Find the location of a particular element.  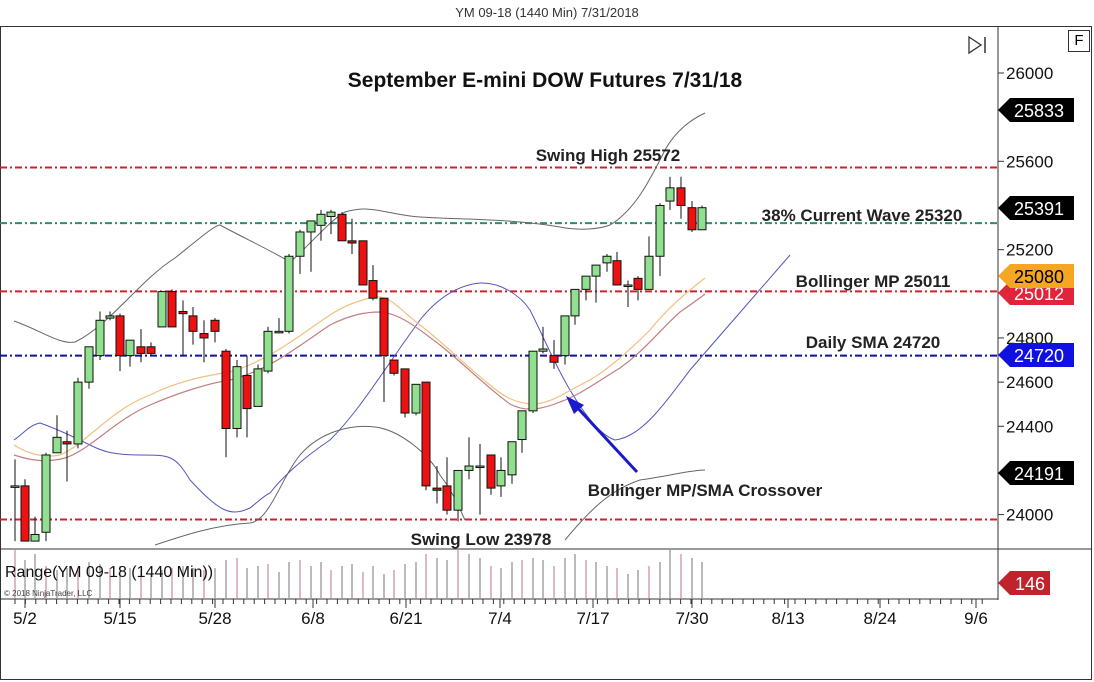

svg-text: 25012 is located at coordinates (1039, 294).